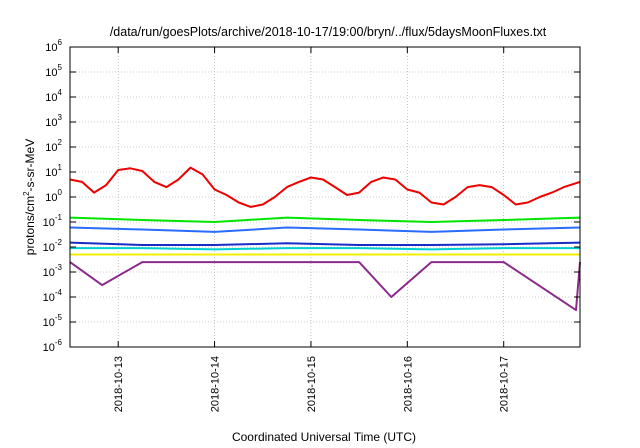 The width and height of the screenshot is (640, 448). I want to click on y-tick-exp: -6, so click(59, 342).